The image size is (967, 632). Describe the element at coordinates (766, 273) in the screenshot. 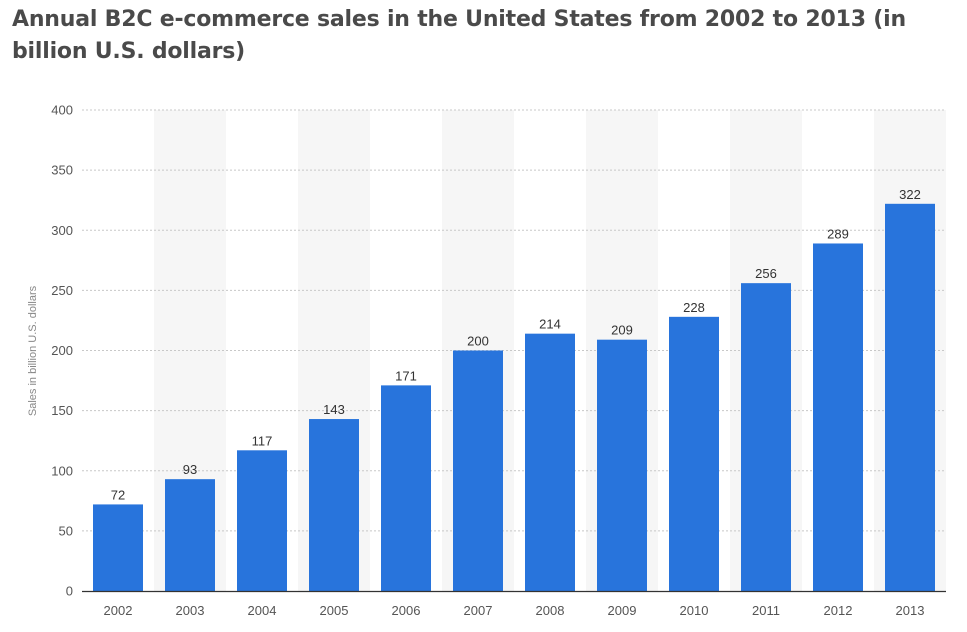

I see `data-label: 256` at that location.